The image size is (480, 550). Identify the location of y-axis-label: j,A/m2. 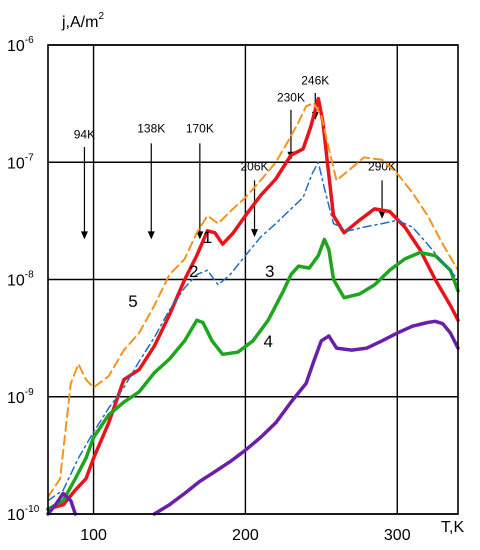
(82, 21).